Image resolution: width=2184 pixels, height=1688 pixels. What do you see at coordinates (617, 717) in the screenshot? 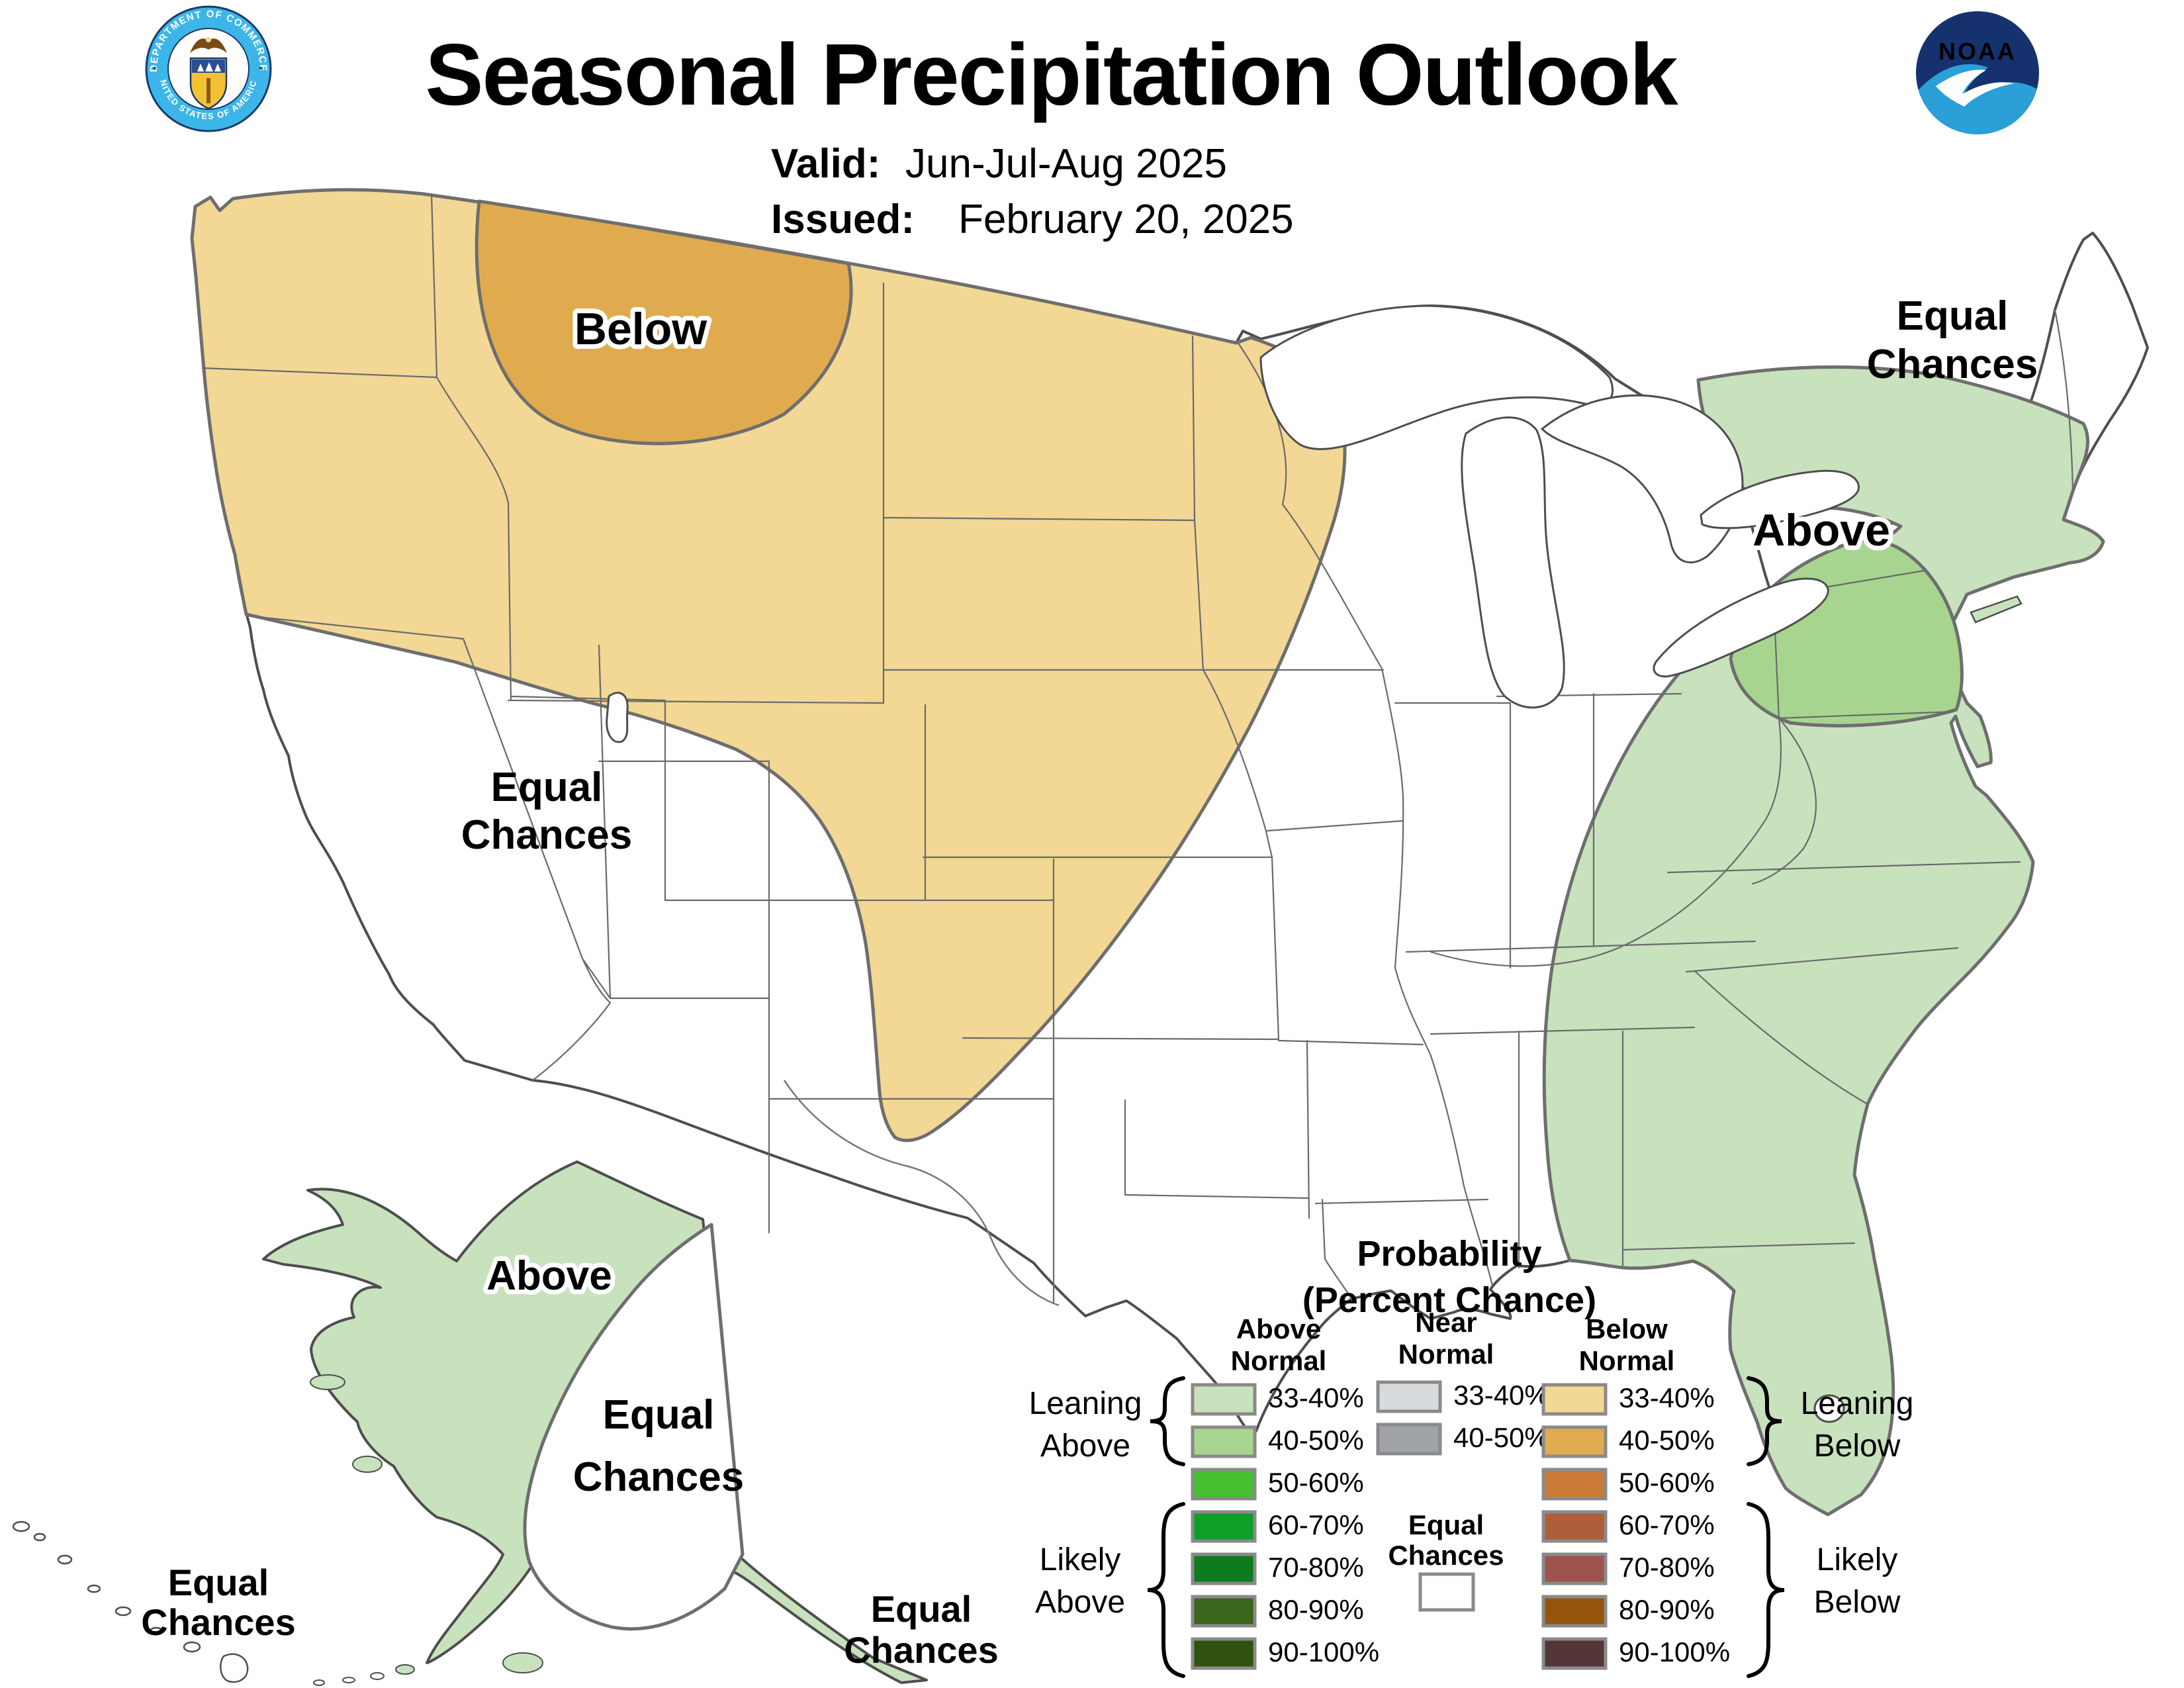
I see `great-salt-lake` at bounding box center [617, 717].